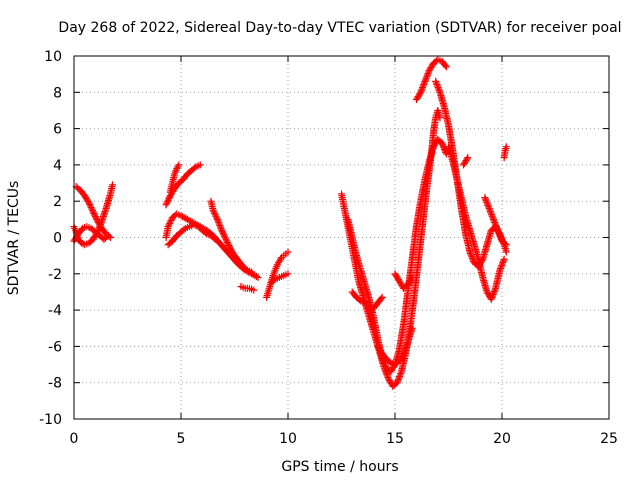 The width and height of the screenshot is (640, 480). I want to click on series-pass-k, so click(279, 278).